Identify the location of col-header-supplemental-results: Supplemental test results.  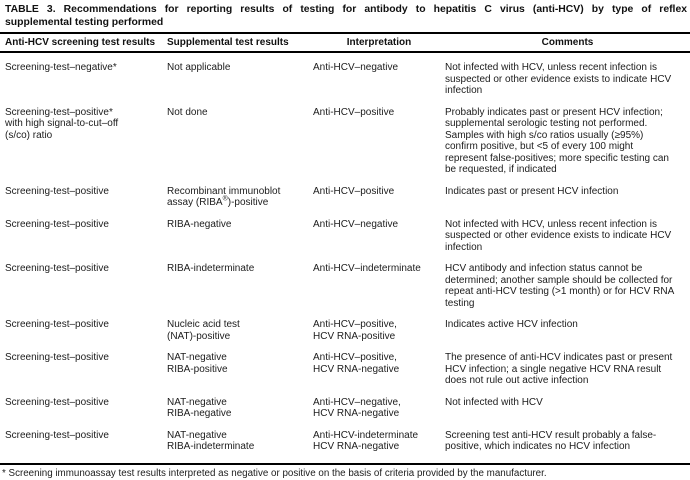
(240, 43).